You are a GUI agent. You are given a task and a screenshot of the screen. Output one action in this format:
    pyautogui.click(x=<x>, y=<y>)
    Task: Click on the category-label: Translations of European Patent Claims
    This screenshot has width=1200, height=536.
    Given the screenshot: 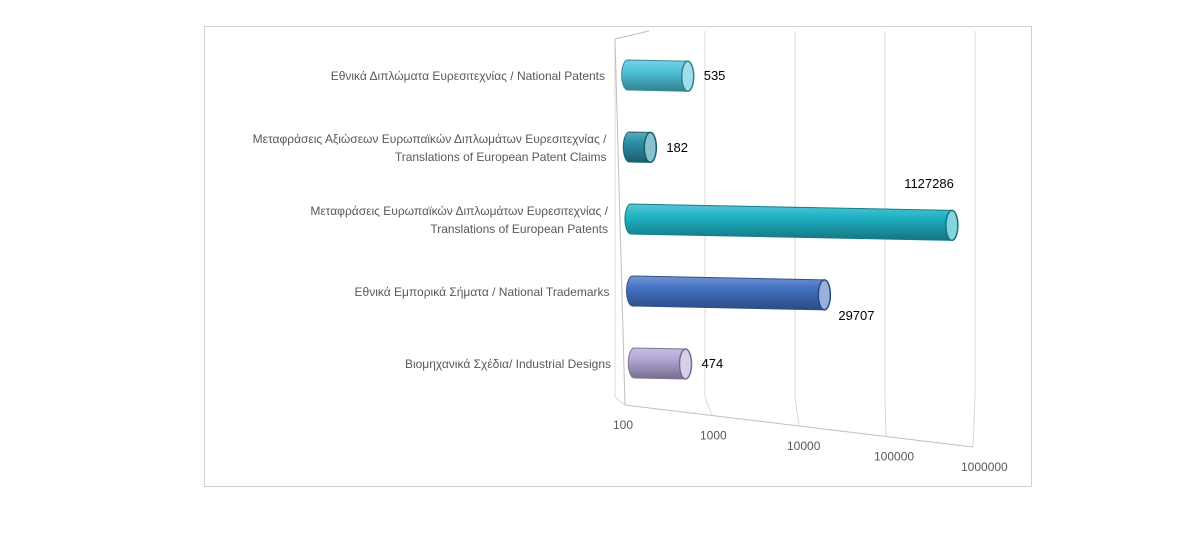 What is the action you would take?
    pyautogui.click(x=501, y=157)
    